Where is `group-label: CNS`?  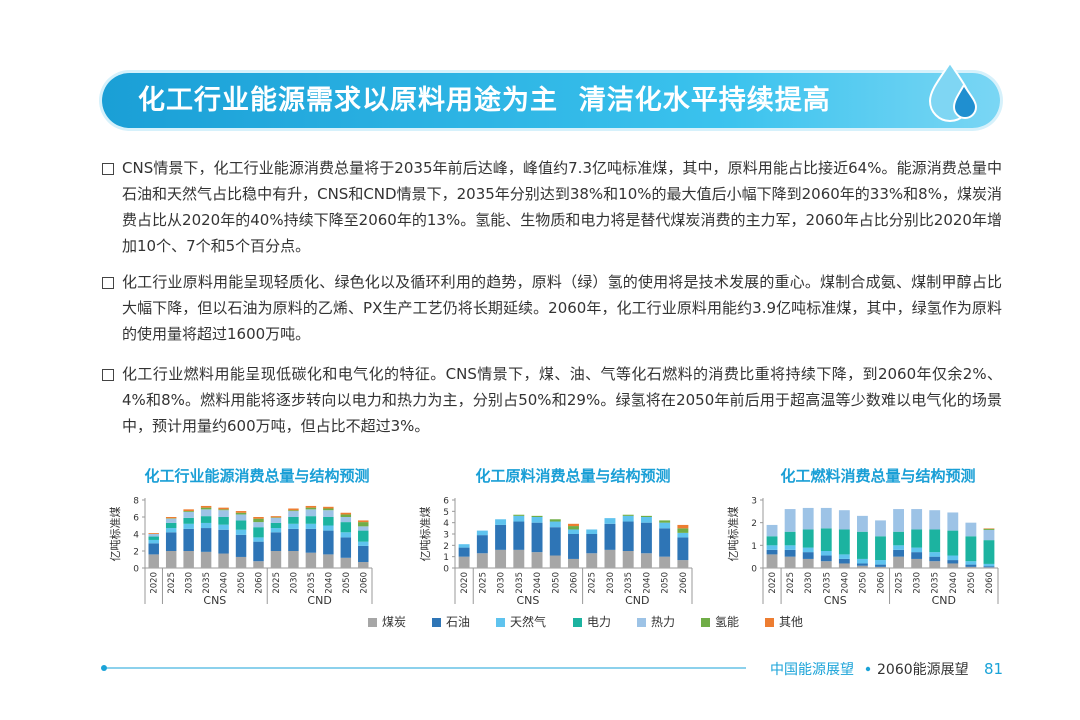 group-label: CNS is located at coordinates (835, 600).